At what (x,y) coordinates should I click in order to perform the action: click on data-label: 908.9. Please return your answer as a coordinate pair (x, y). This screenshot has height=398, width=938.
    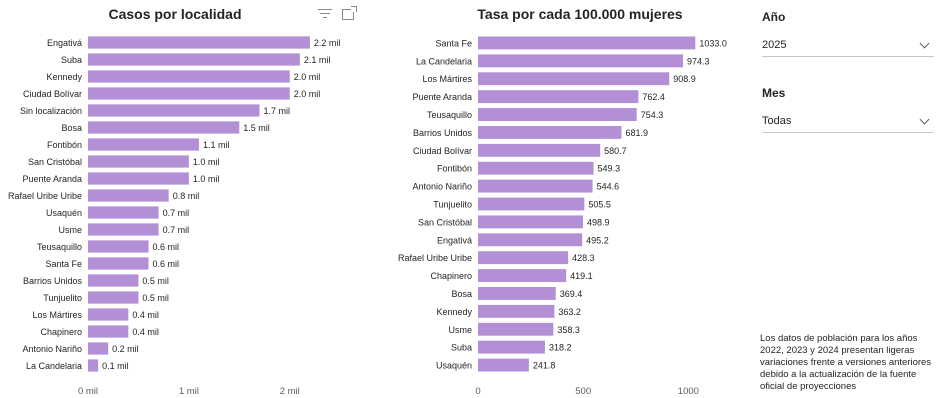
    Looking at the image, I should click on (684, 79).